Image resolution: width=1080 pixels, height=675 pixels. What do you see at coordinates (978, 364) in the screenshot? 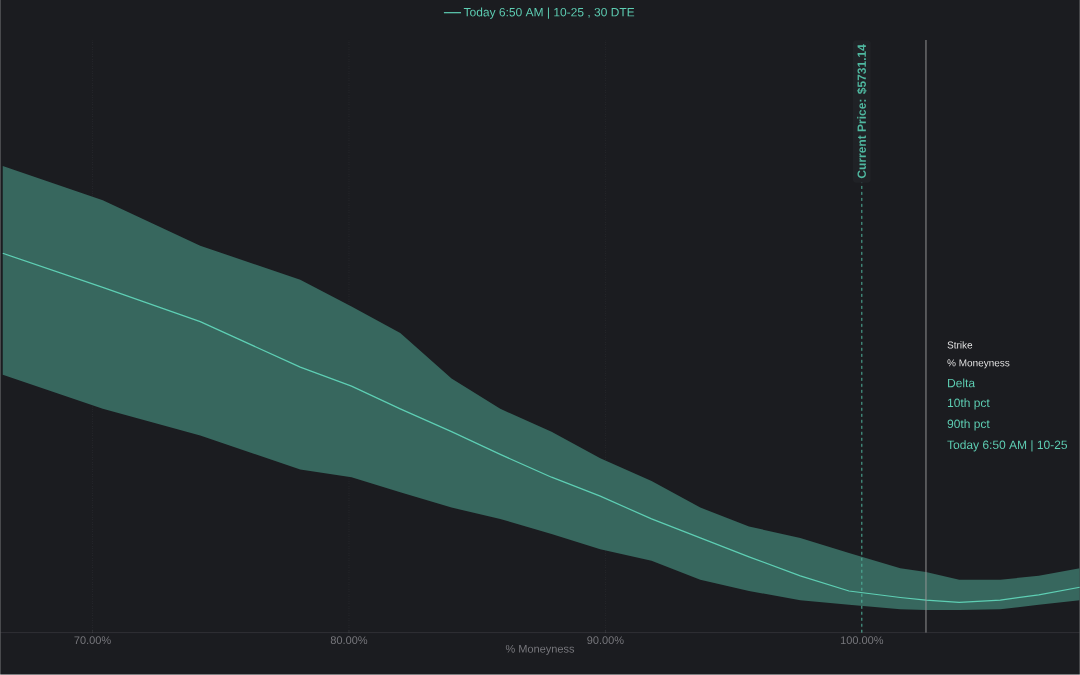
I see `annotation: % Moneyness` at bounding box center [978, 364].